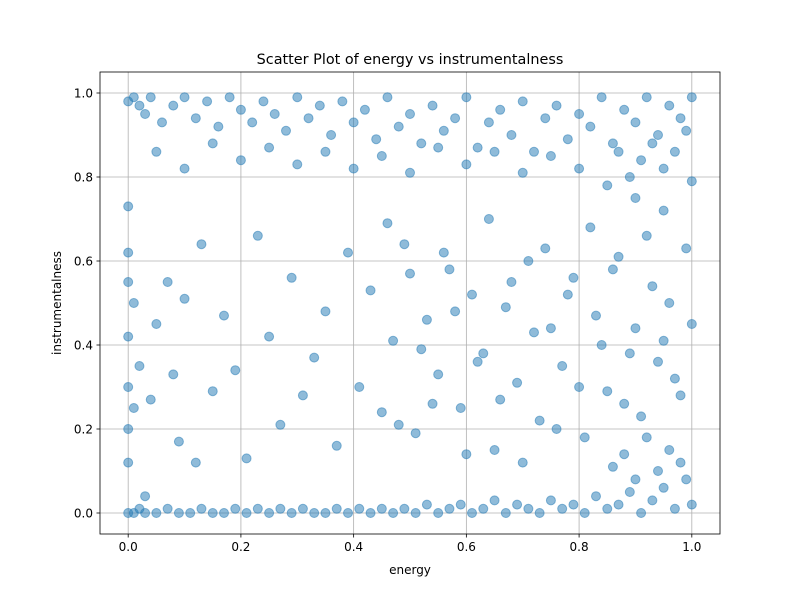 The height and width of the screenshot is (600, 800). I want to click on x-tick-label: 1.0, so click(691, 547).